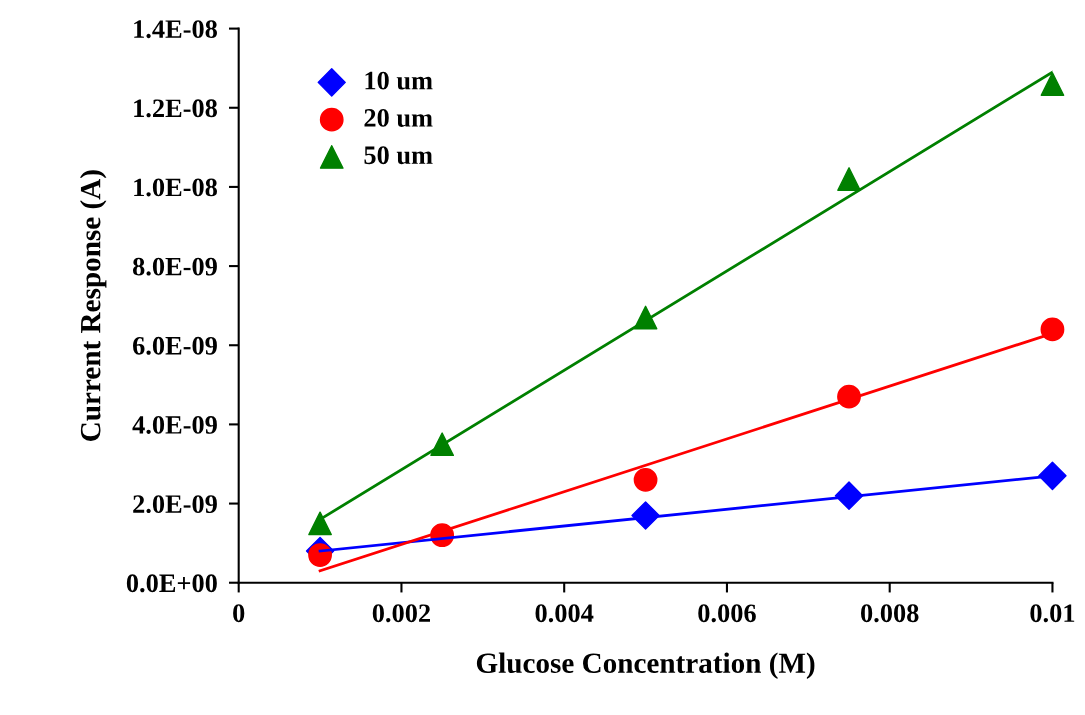  I want to click on y-axis-title: Current Response (A), so click(93, 305).